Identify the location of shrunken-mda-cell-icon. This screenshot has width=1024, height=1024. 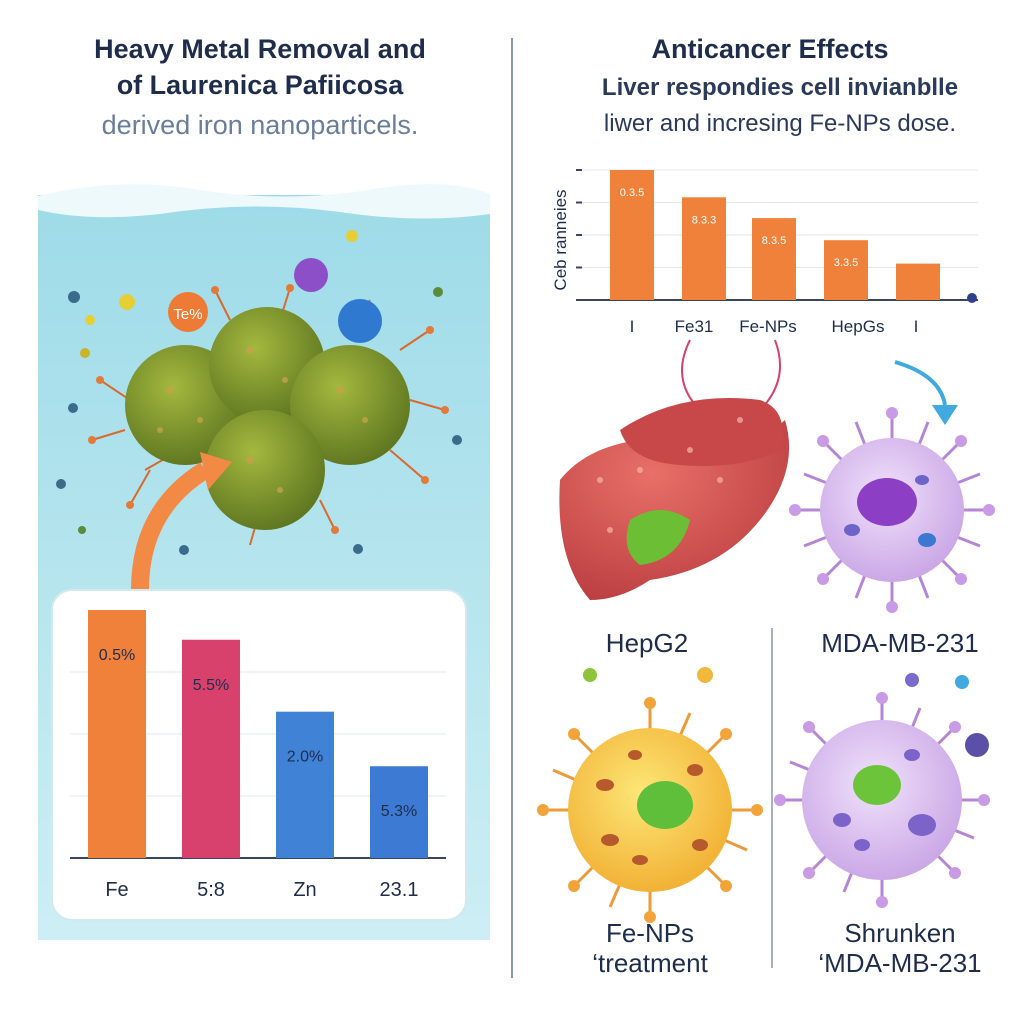
(882, 790).